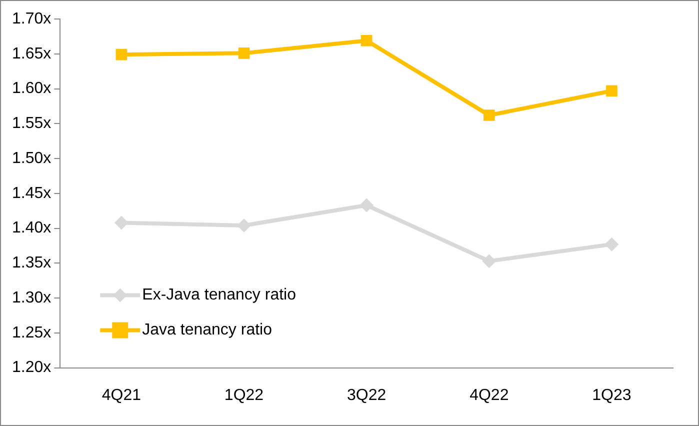 The width and height of the screenshot is (699, 426). Describe the element at coordinates (32, 367) in the screenshot. I see `y-tick-label: 1.20x` at that location.